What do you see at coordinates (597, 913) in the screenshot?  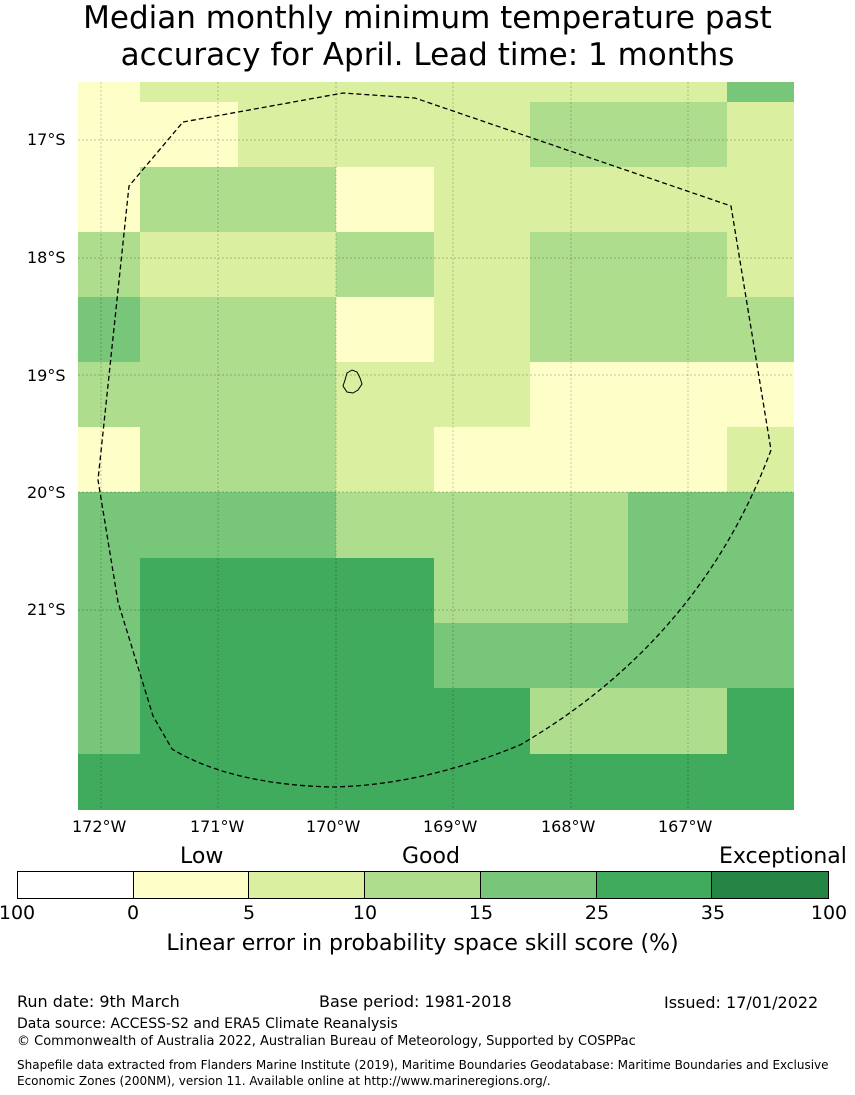 I see `legend-tick: 25` at bounding box center [597, 913].